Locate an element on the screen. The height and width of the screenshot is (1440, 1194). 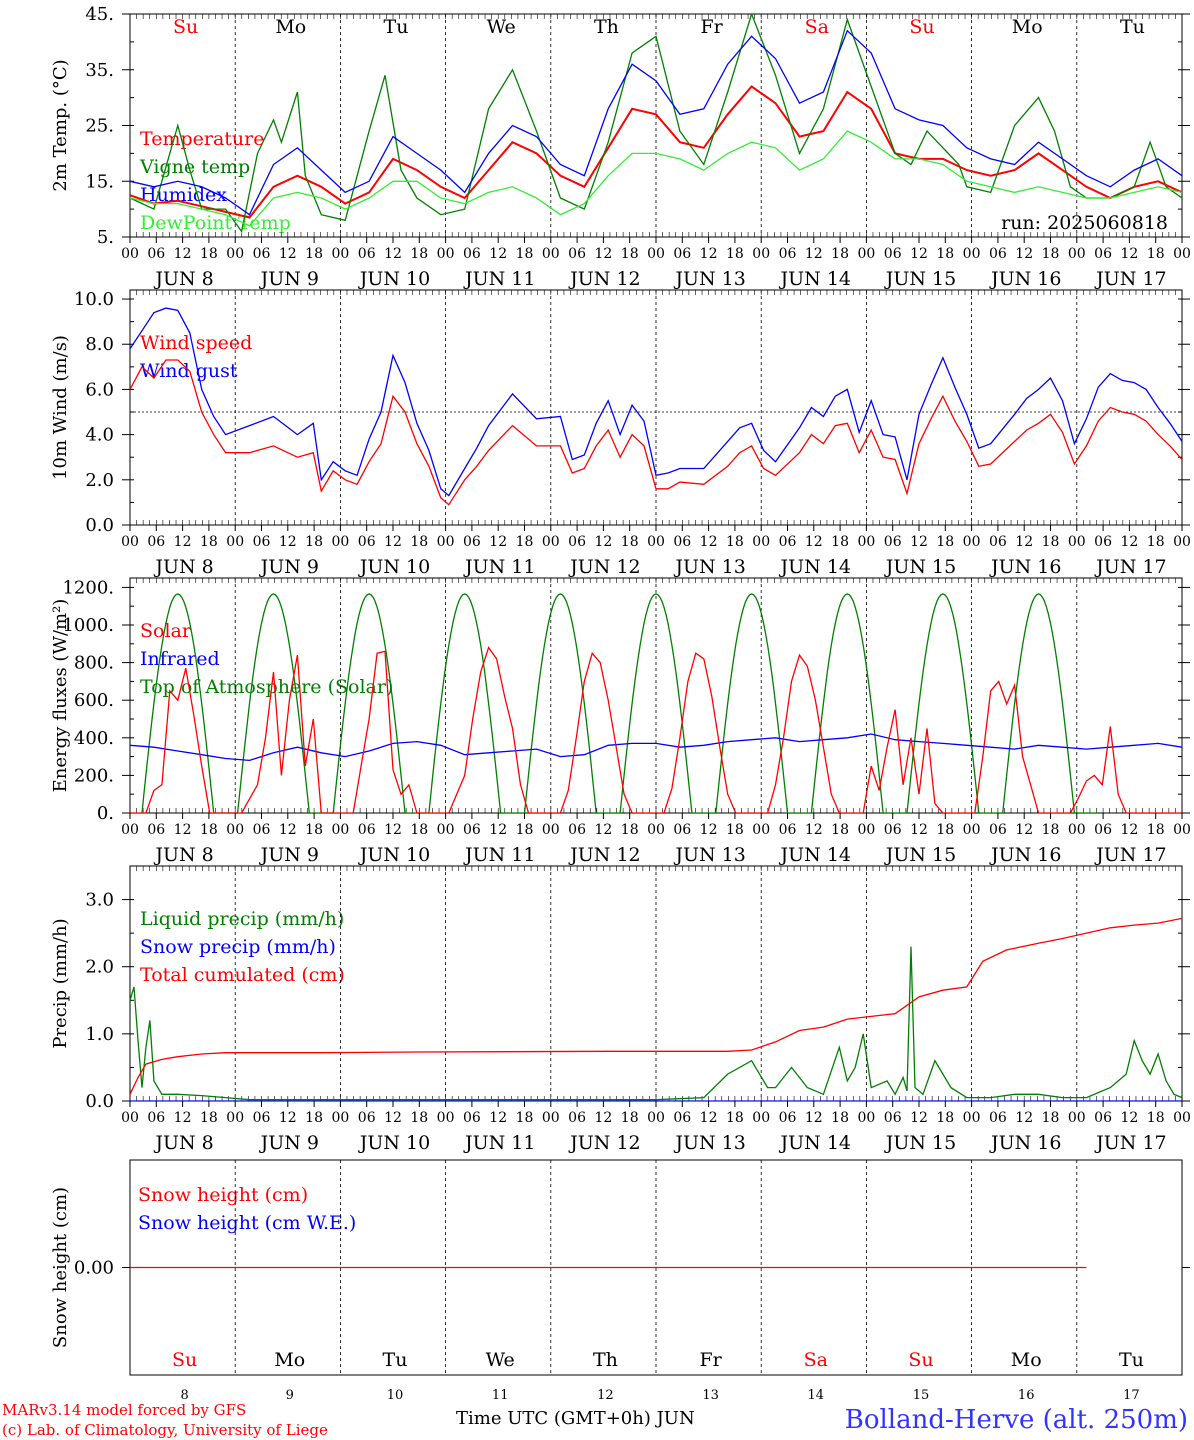
legend-temperature-series-0: Temperature is located at coordinates (202, 139).